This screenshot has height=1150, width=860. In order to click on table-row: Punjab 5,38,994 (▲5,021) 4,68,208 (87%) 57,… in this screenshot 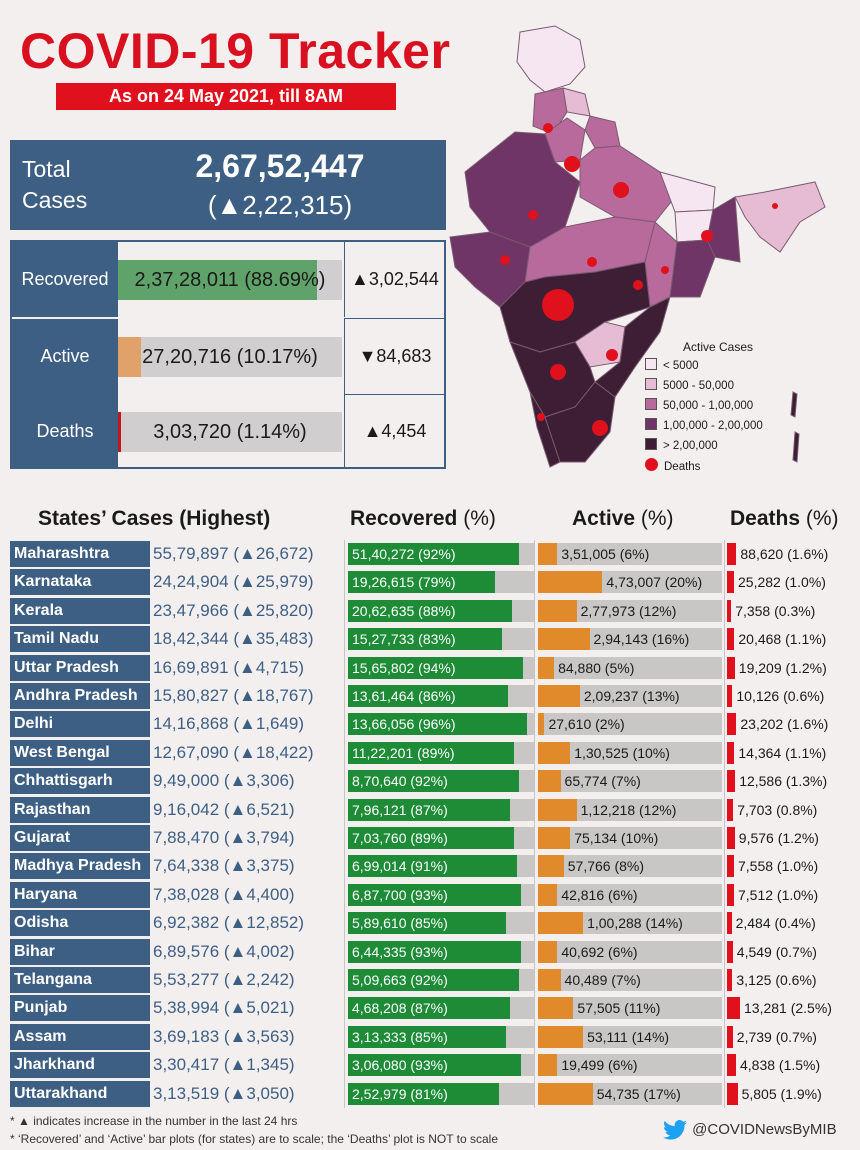, I will do `click(429, 1008)`.